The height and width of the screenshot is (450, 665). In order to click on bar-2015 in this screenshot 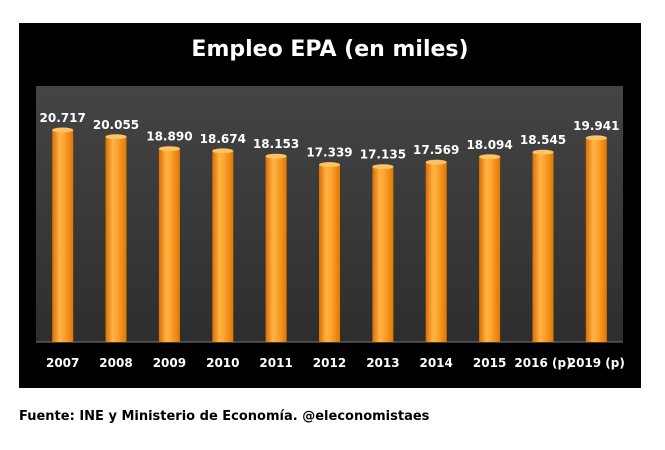, I will do `click(490, 249)`.